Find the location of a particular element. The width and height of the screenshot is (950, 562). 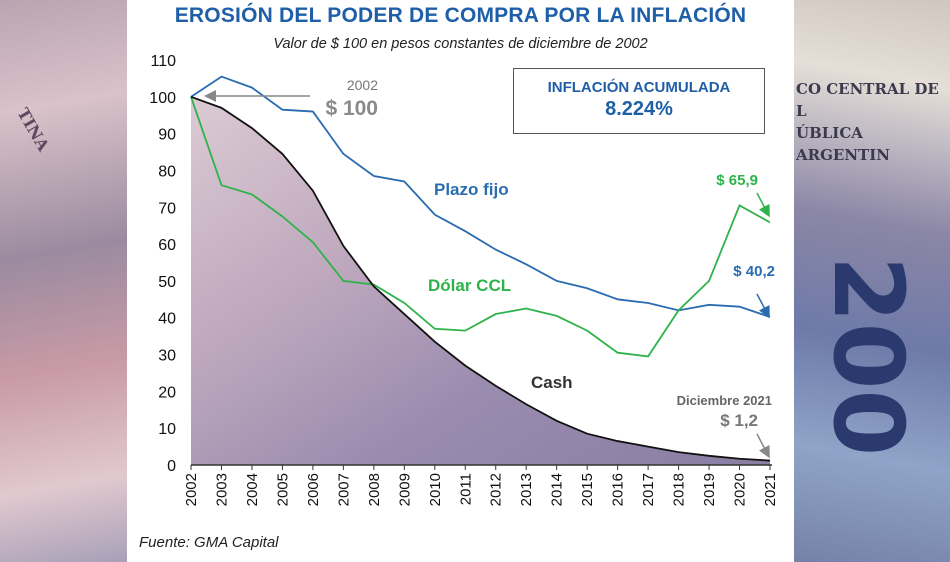

annotation-ccl-arrow is located at coordinates (763, 205).